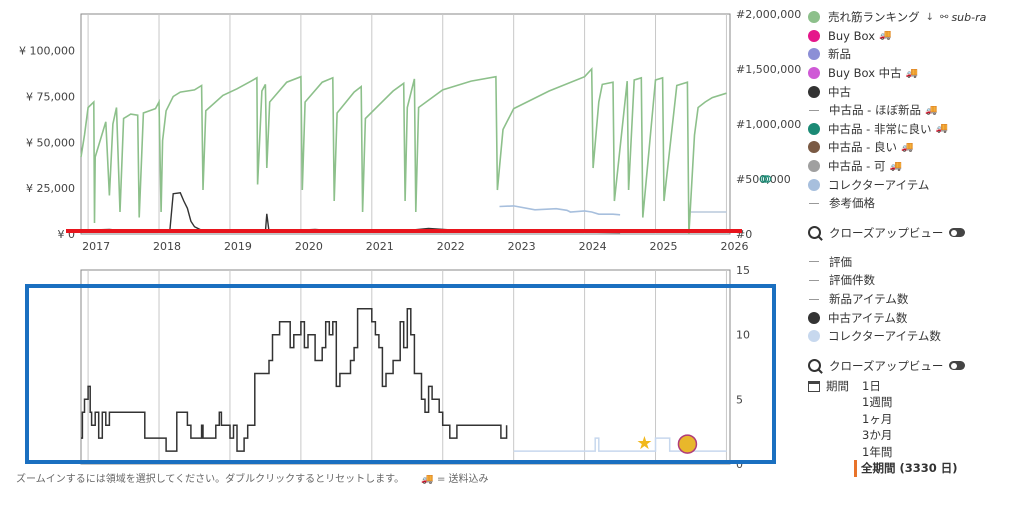 This screenshot has height=505, width=1024. What do you see at coordinates (913, 317) in the screenshot?
I see `legend-item: 中古アイテム数` at bounding box center [913, 317].